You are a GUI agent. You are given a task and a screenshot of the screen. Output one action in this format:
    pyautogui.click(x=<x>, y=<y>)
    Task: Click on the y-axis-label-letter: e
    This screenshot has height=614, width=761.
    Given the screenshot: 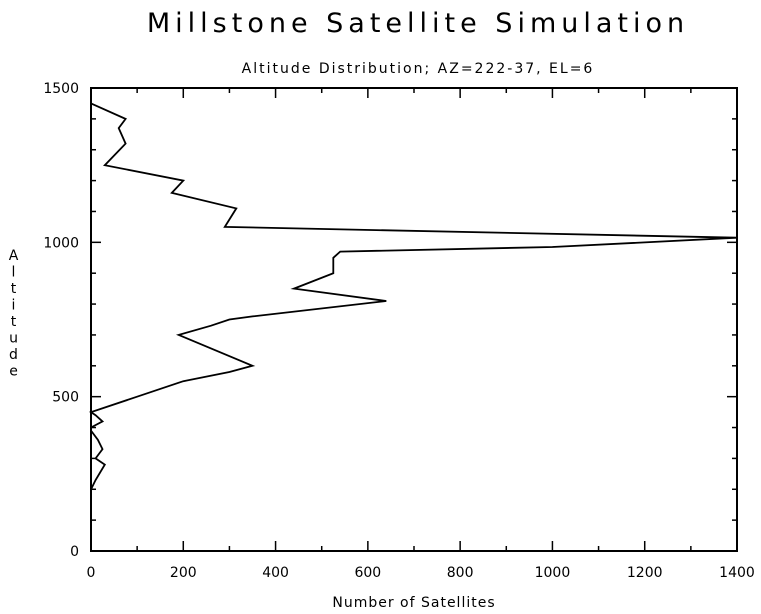 What is the action you would take?
    pyautogui.click(x=14, y=372)
    